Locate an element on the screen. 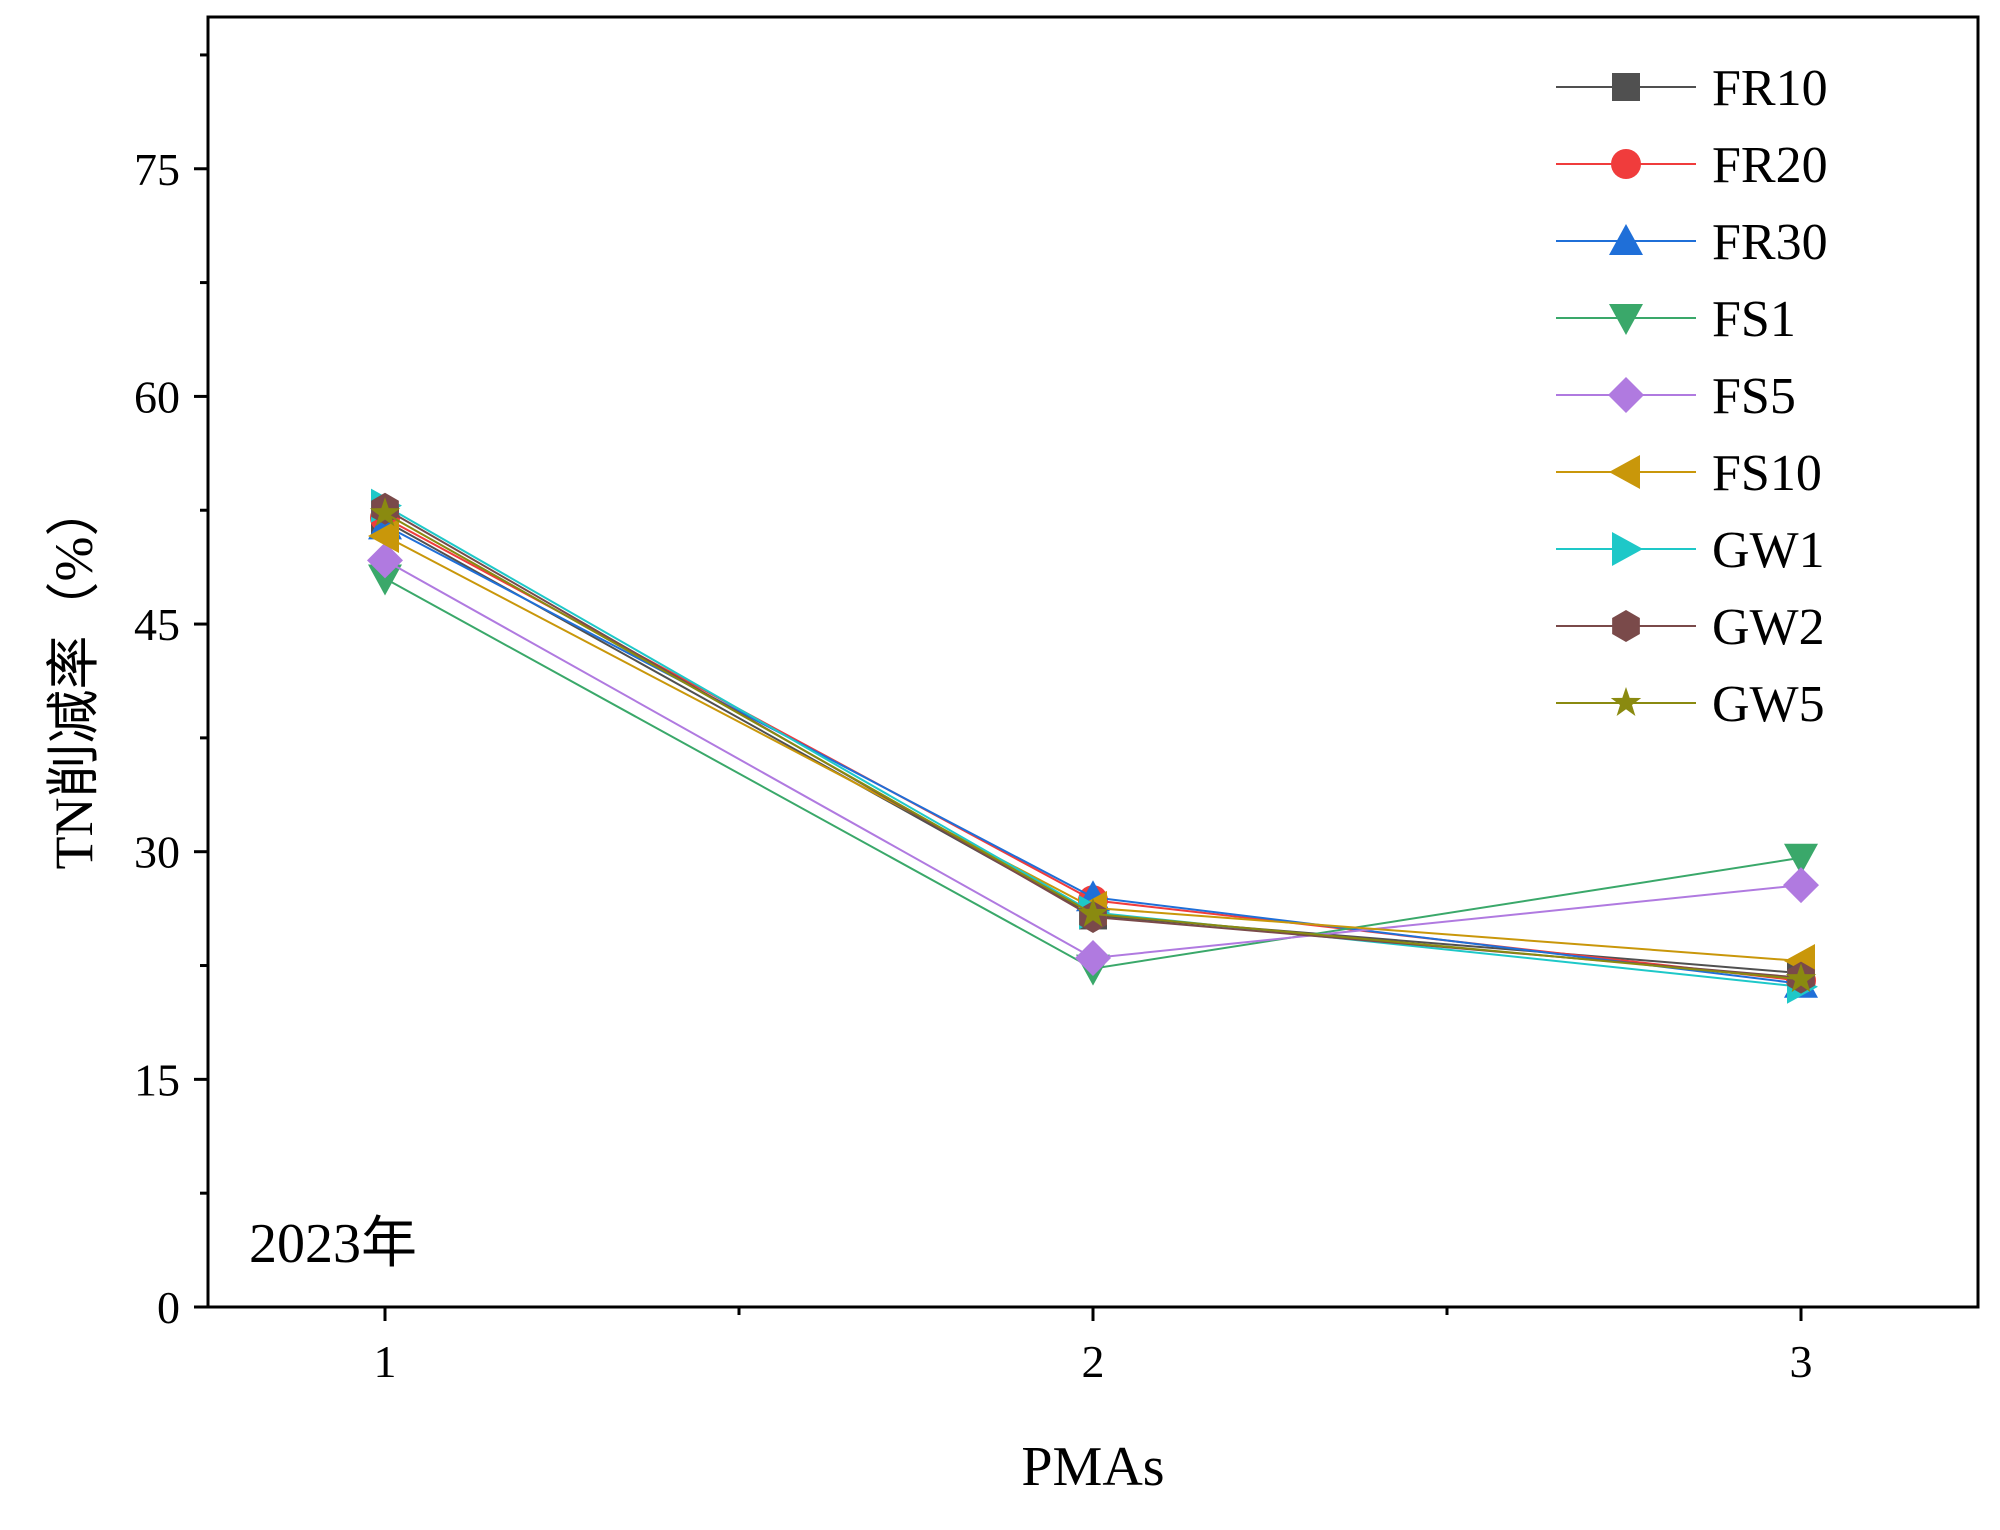  legend-label: GW2 is located at coordinates (1768, 627).